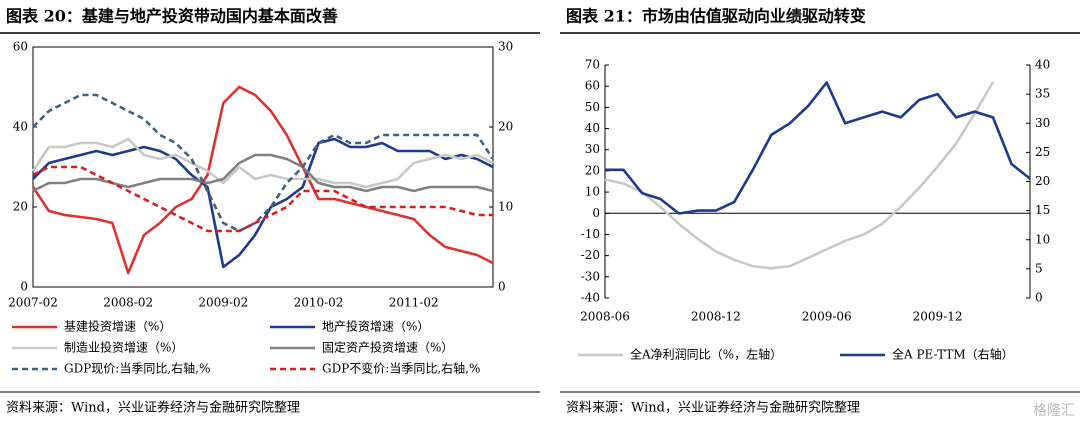  I want to click on y-tick-label: 10, so click(592, 192).